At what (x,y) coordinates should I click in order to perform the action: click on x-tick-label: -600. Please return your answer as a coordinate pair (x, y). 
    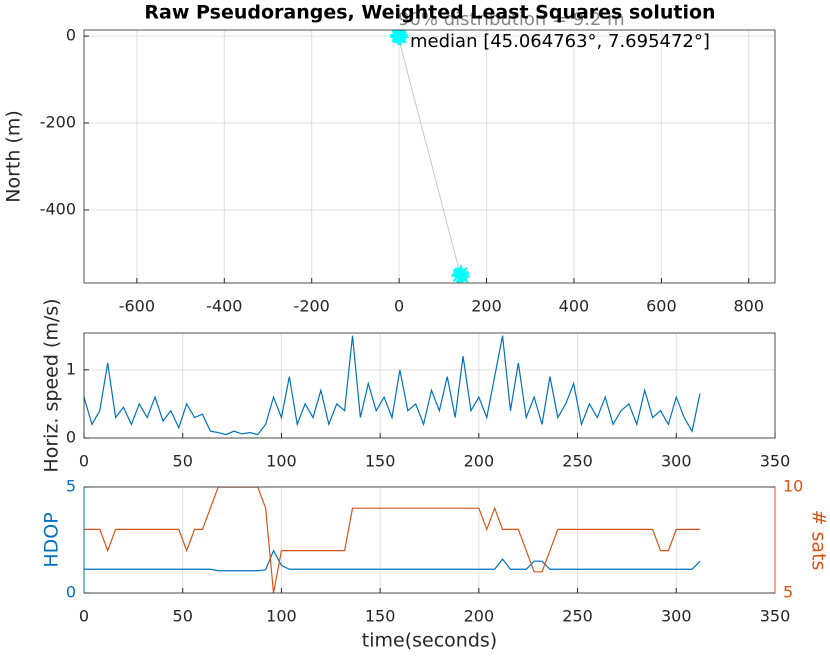
    Looking at the image, I should click on (137, 306).